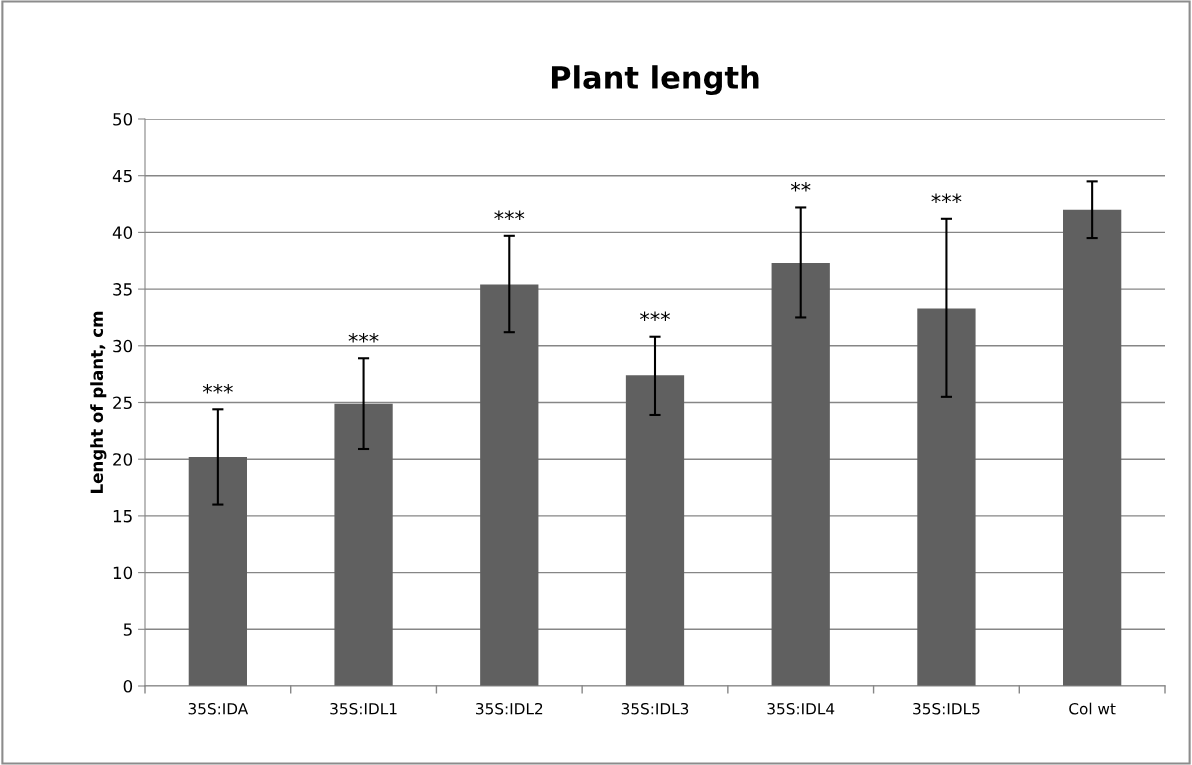  I want to click on y-tick-label: 45, so click(122, 176).